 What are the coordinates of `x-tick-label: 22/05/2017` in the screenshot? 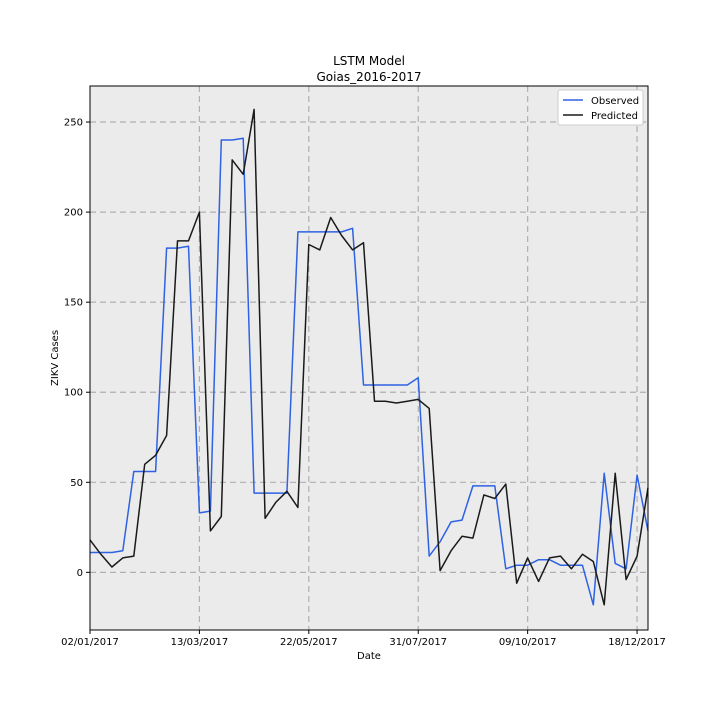 It's located at (309, 642).